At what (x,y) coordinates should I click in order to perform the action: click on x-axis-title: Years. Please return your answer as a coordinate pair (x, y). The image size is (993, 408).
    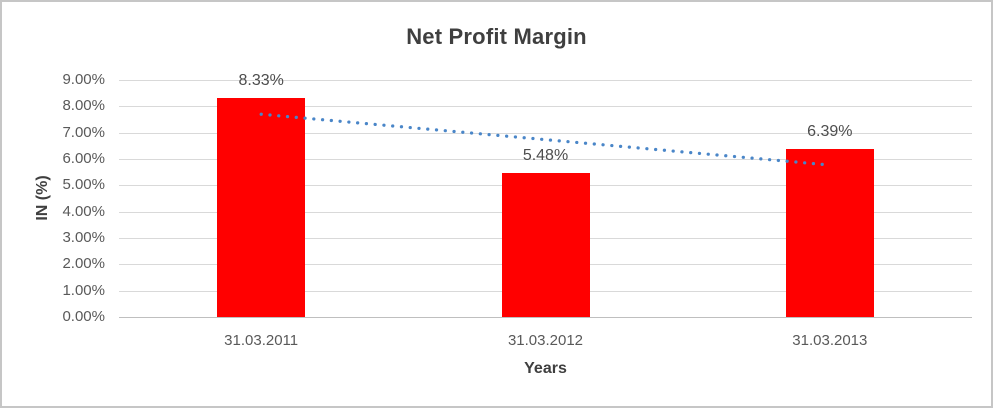
    Looking at the image, I should click on (545, 368).